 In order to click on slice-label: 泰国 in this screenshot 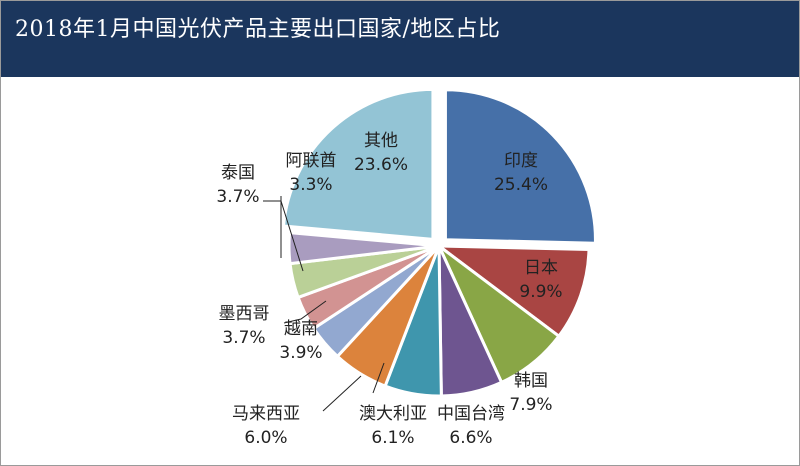, I will do `click(238, 173)`.